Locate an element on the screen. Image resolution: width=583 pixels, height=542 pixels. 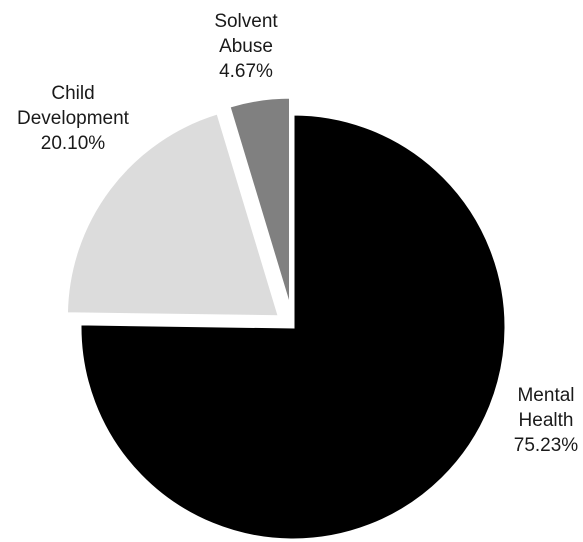
slice-label-mental-health: Mental Health 75.23% is located at coordinates (546, 420).